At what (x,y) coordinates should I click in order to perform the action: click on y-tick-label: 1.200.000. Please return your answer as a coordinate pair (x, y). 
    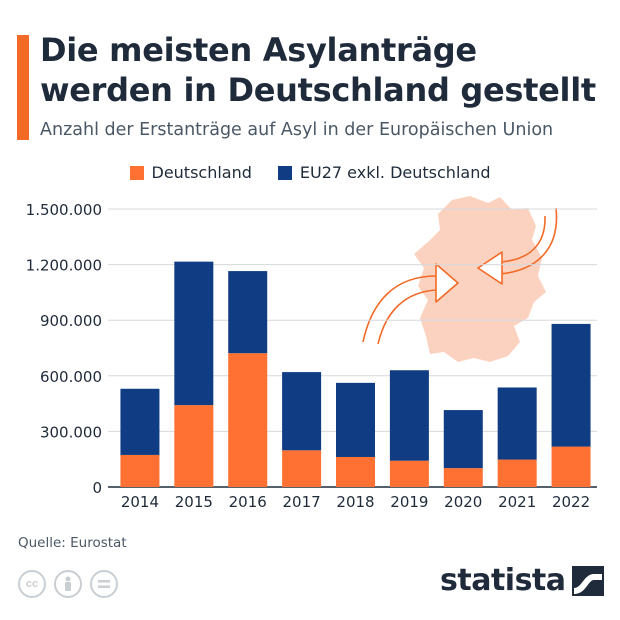
    Looking at the image, I should click on (64, 266).